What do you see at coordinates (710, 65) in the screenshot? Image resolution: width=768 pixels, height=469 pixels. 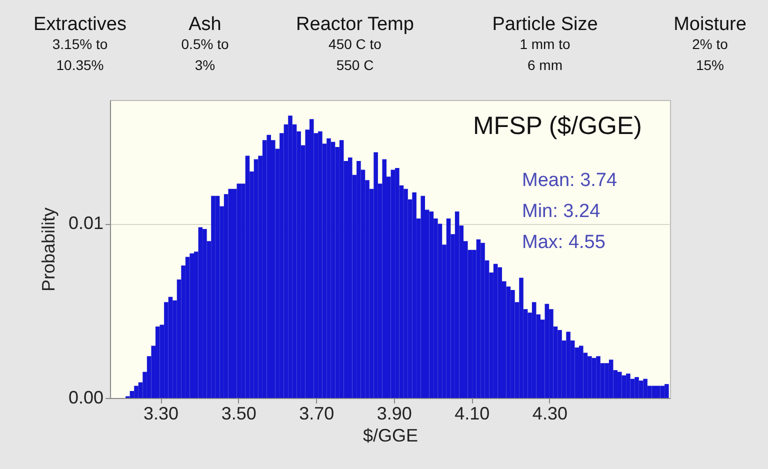 I see `text: 15%` at bounding box center [710, 65].